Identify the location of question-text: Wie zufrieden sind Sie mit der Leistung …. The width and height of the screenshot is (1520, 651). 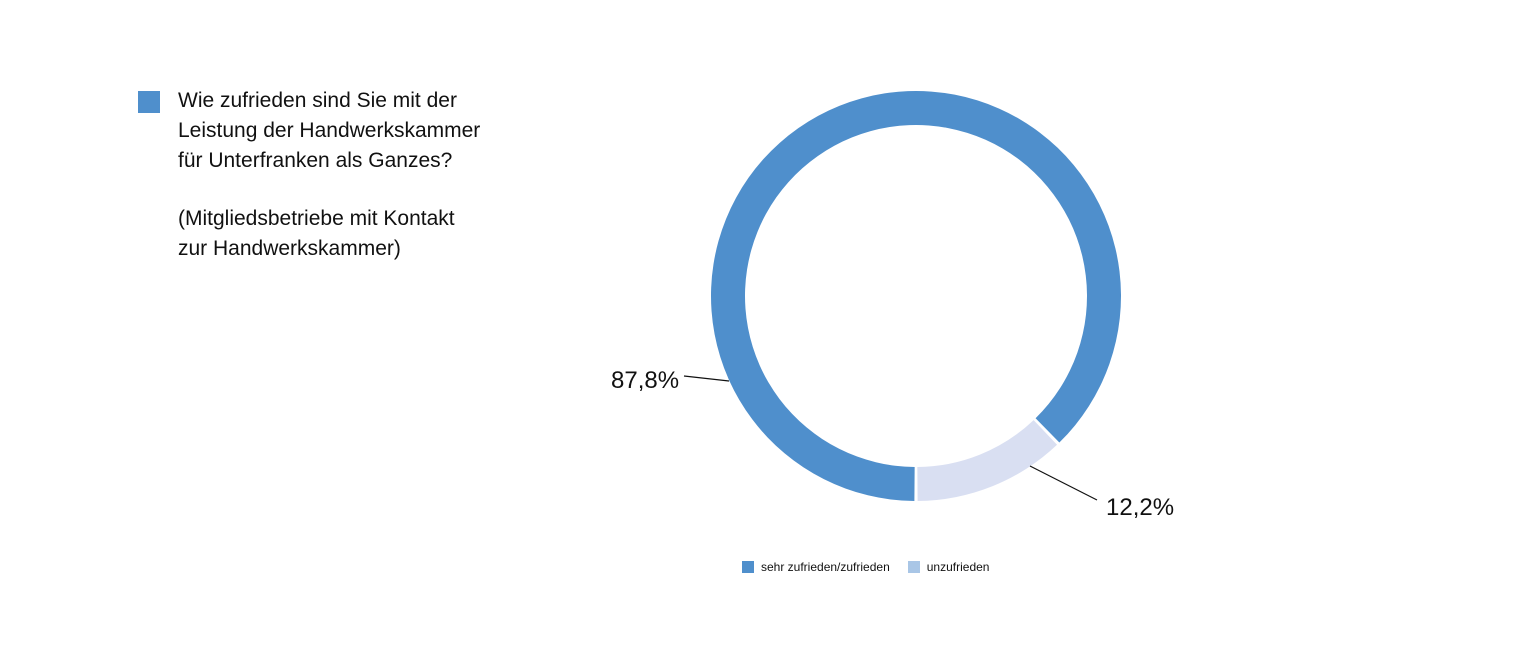
(329, 130).